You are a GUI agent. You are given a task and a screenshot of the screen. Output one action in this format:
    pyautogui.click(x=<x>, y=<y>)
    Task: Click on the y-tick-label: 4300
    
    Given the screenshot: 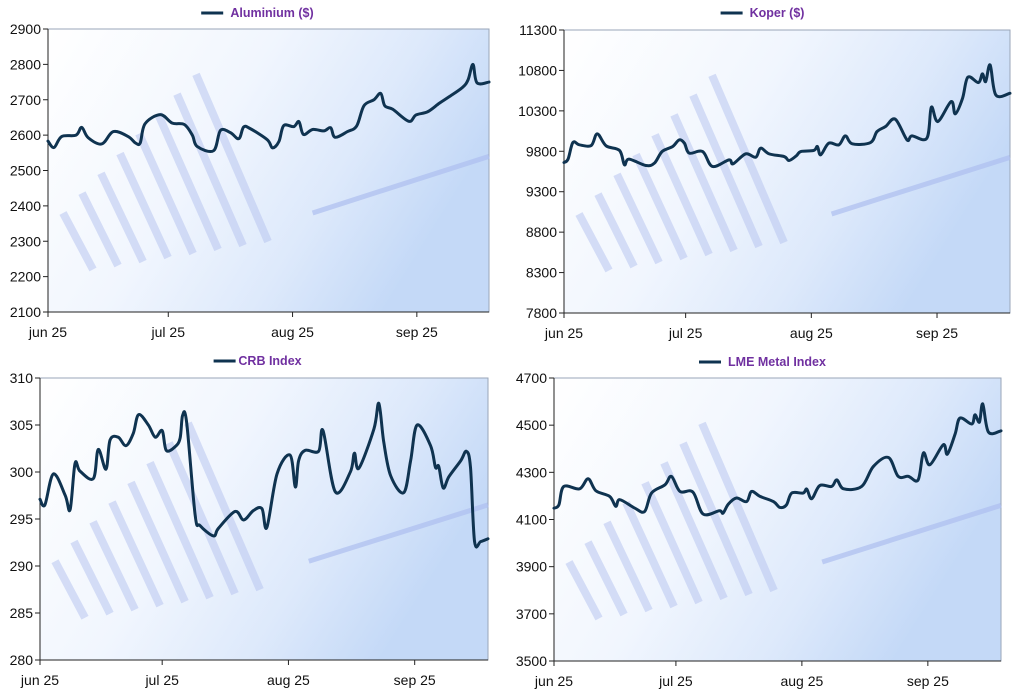 What is the action you would take?
    pyautogui.click(x=531, y=472)
    